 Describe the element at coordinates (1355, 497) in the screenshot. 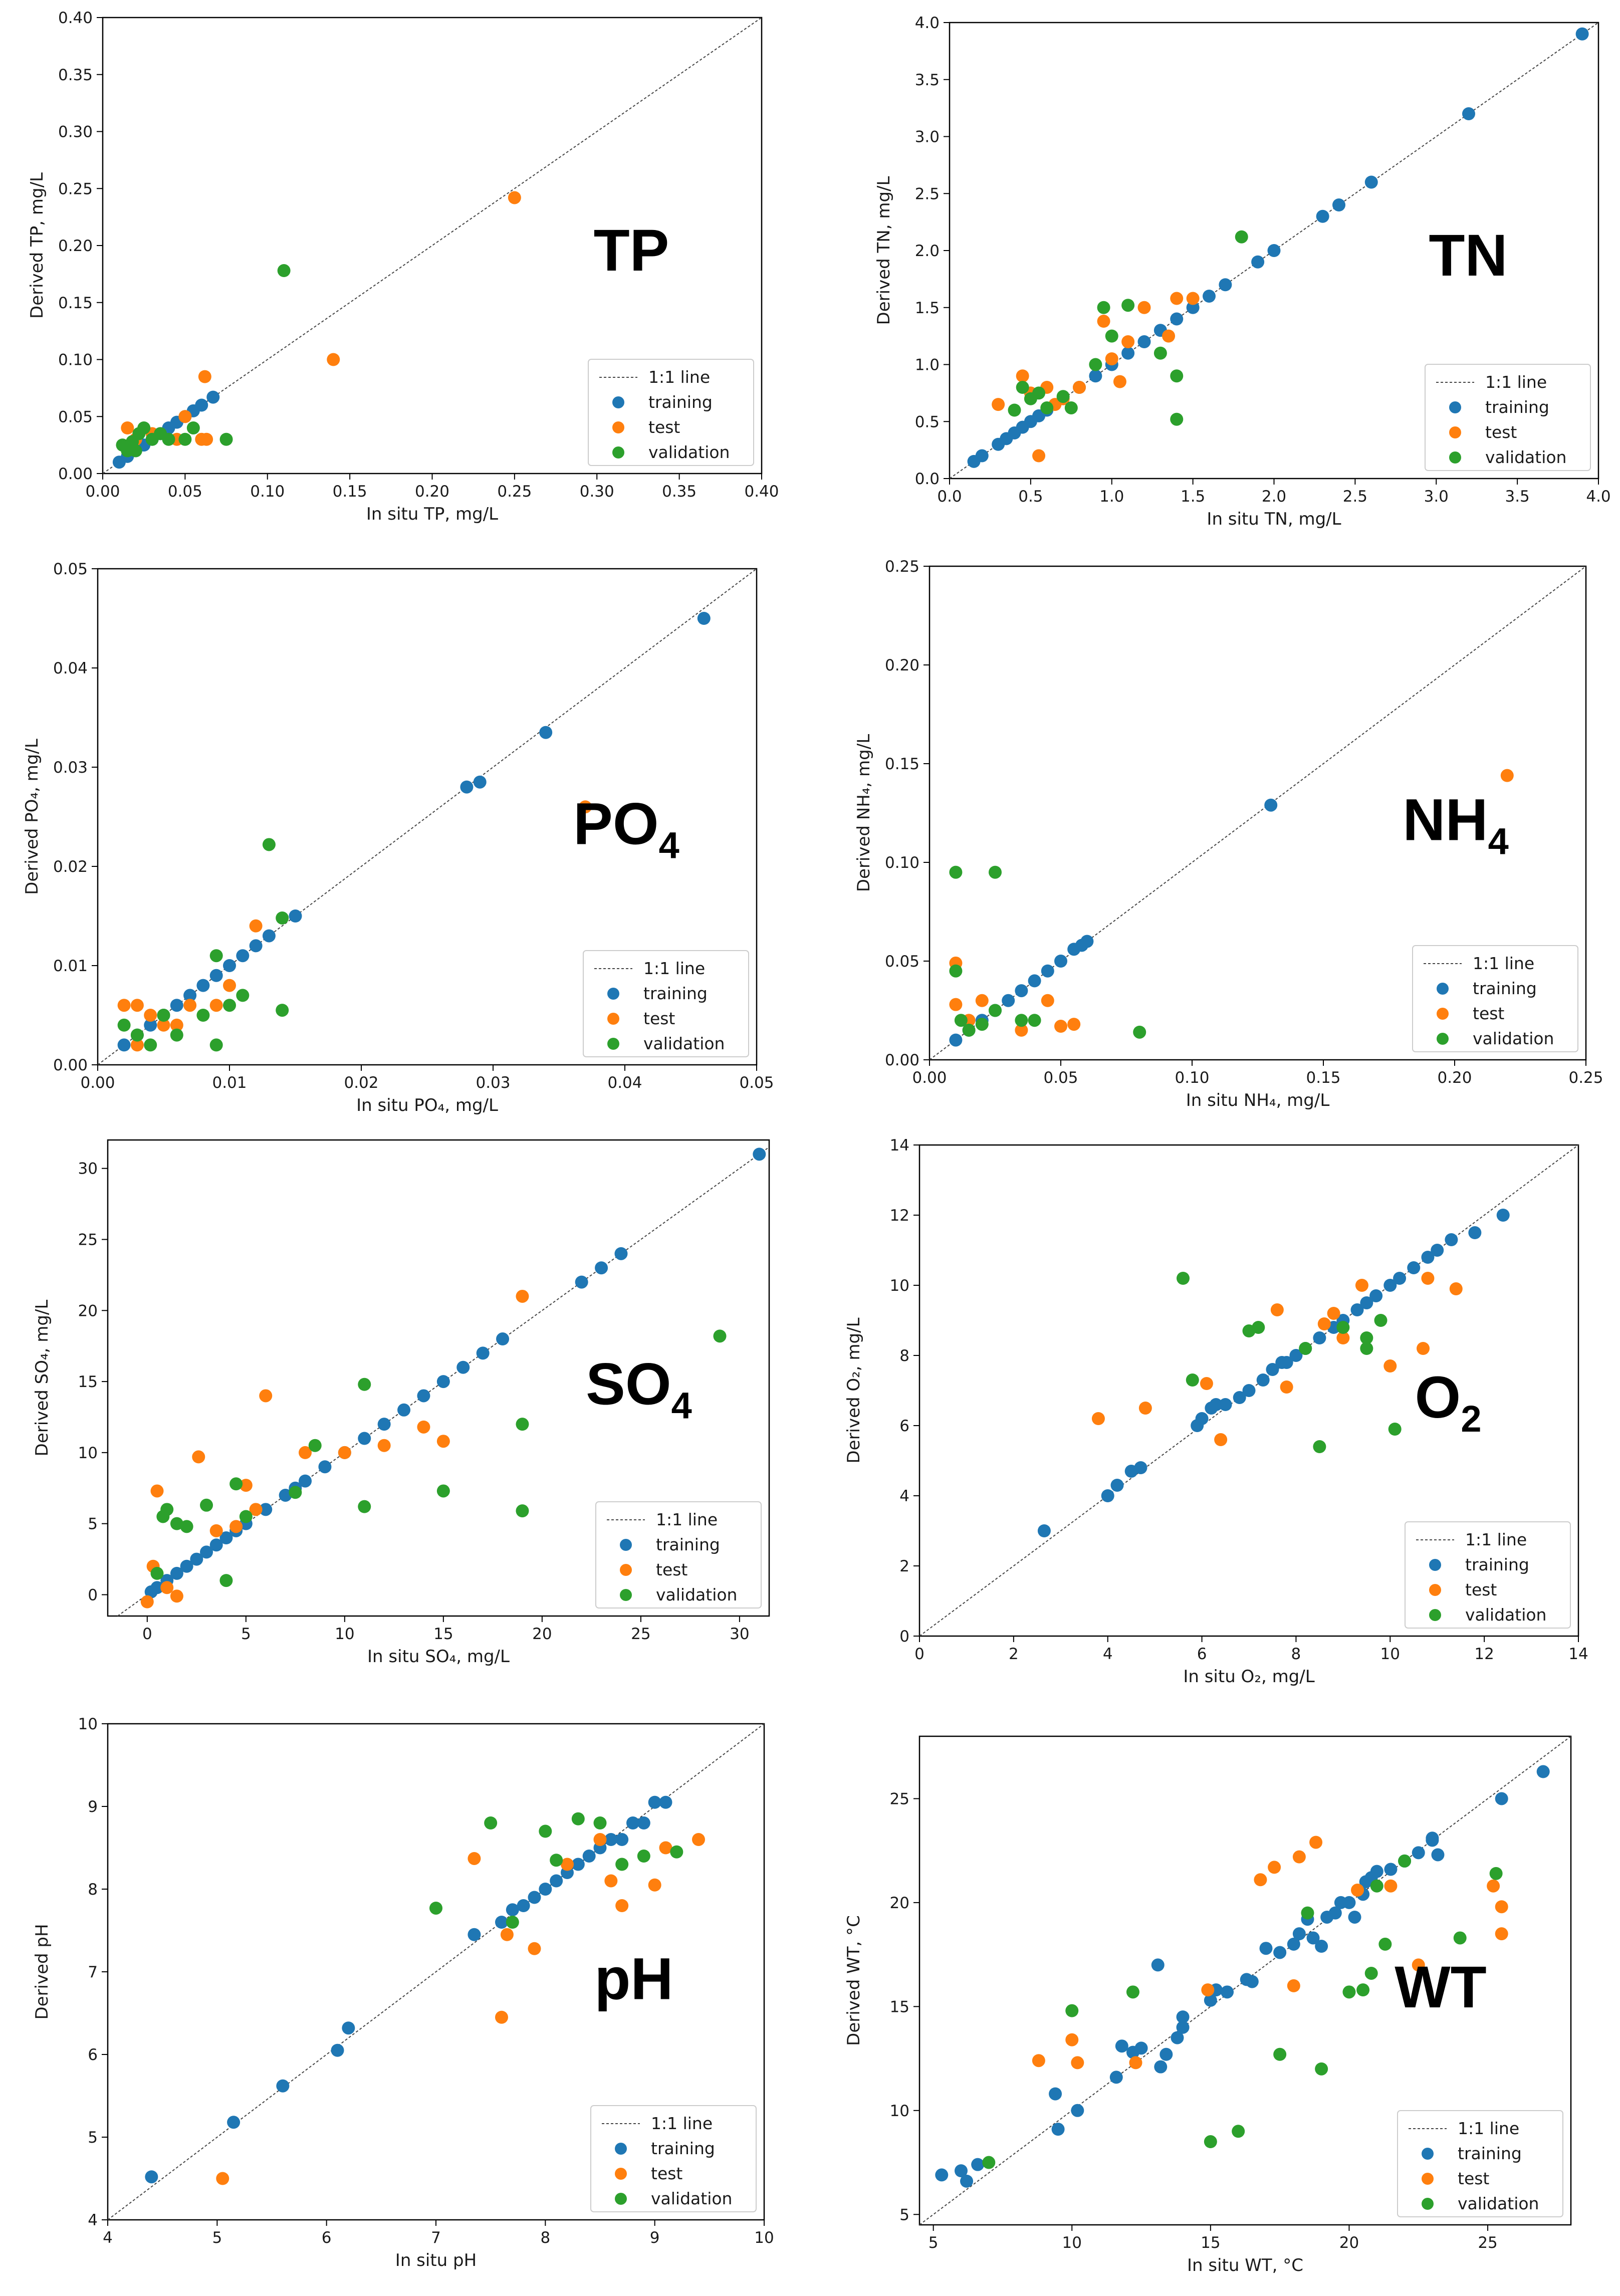

I see `x-tick-label: 2.5` at that location.